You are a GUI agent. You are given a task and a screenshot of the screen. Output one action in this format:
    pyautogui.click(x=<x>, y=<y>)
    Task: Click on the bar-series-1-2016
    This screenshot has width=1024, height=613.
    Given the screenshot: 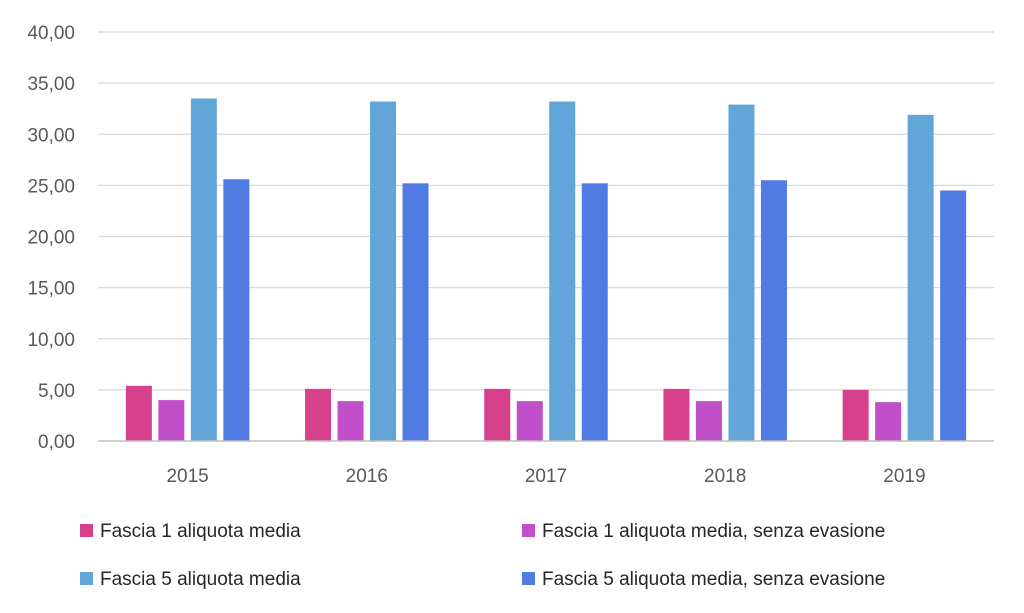 What is the action you would take?
    pyautogui.click(x=318, y=414)
    